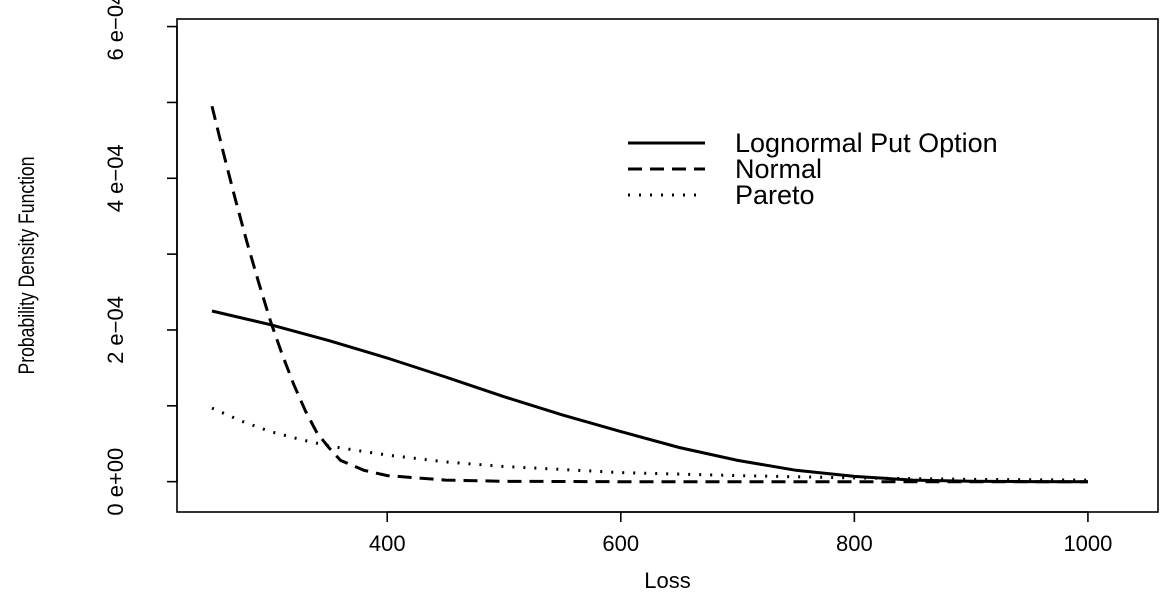  What do you see at coordinates (27, 266) in the screenshot?
I see `y-axis-title: Probability Density Function` at bounding box center [27, 266].